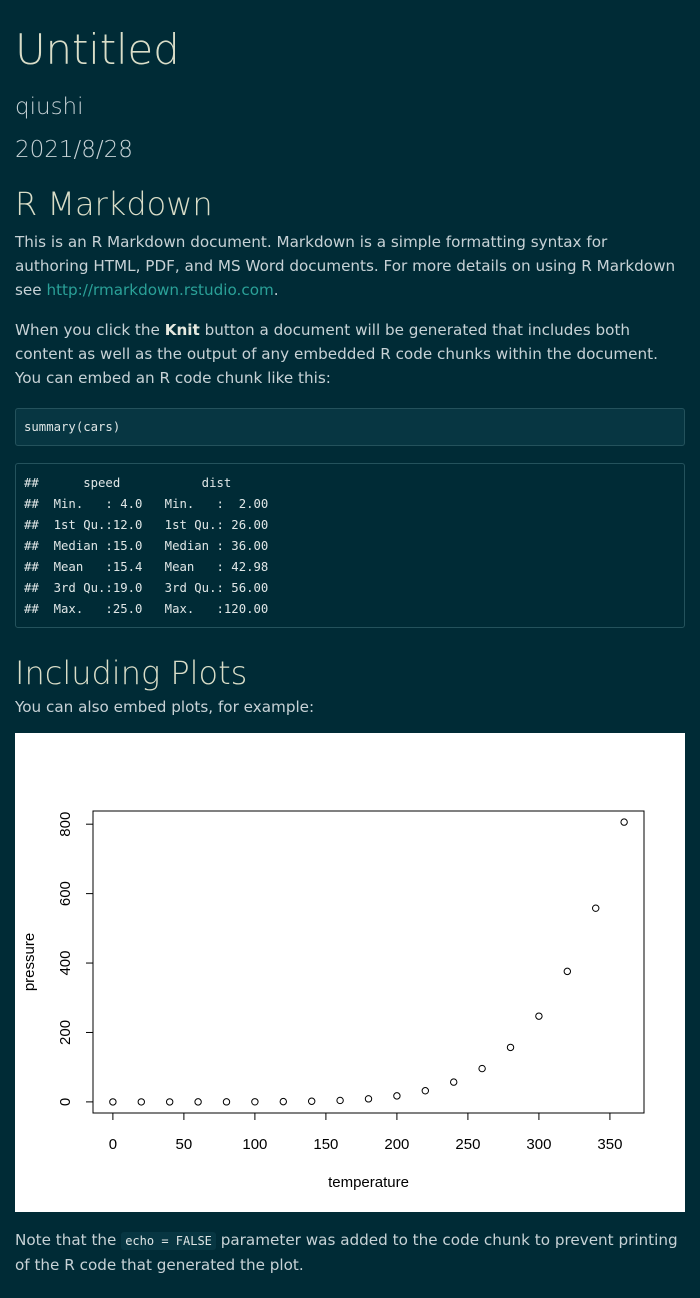  I want to click on y-tick-label: 0, so click(65, 1102).